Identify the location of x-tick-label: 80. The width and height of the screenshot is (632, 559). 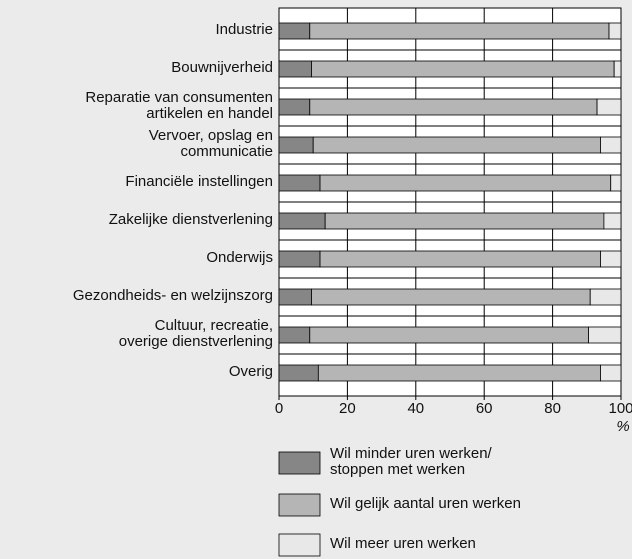
(552, 408).